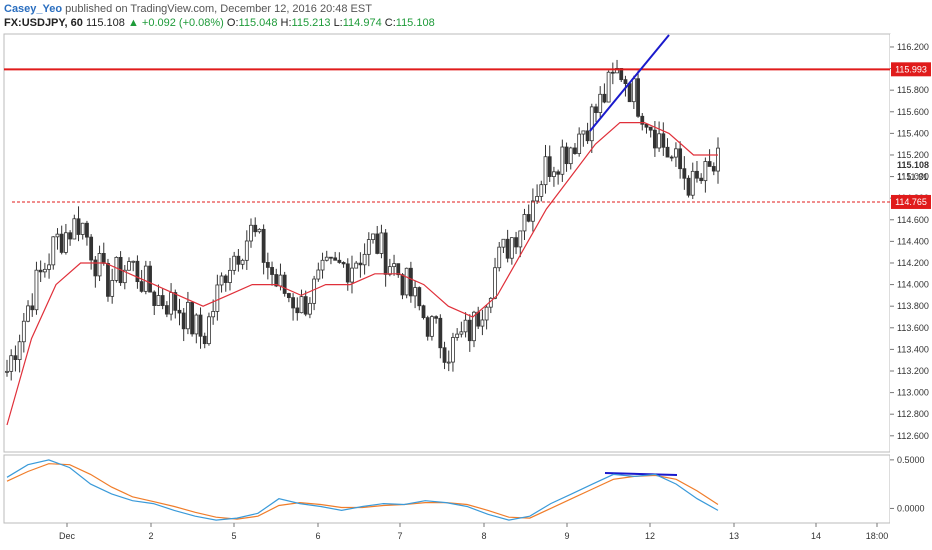  I want to click on time-tick-label: 9, so click(566, 536).